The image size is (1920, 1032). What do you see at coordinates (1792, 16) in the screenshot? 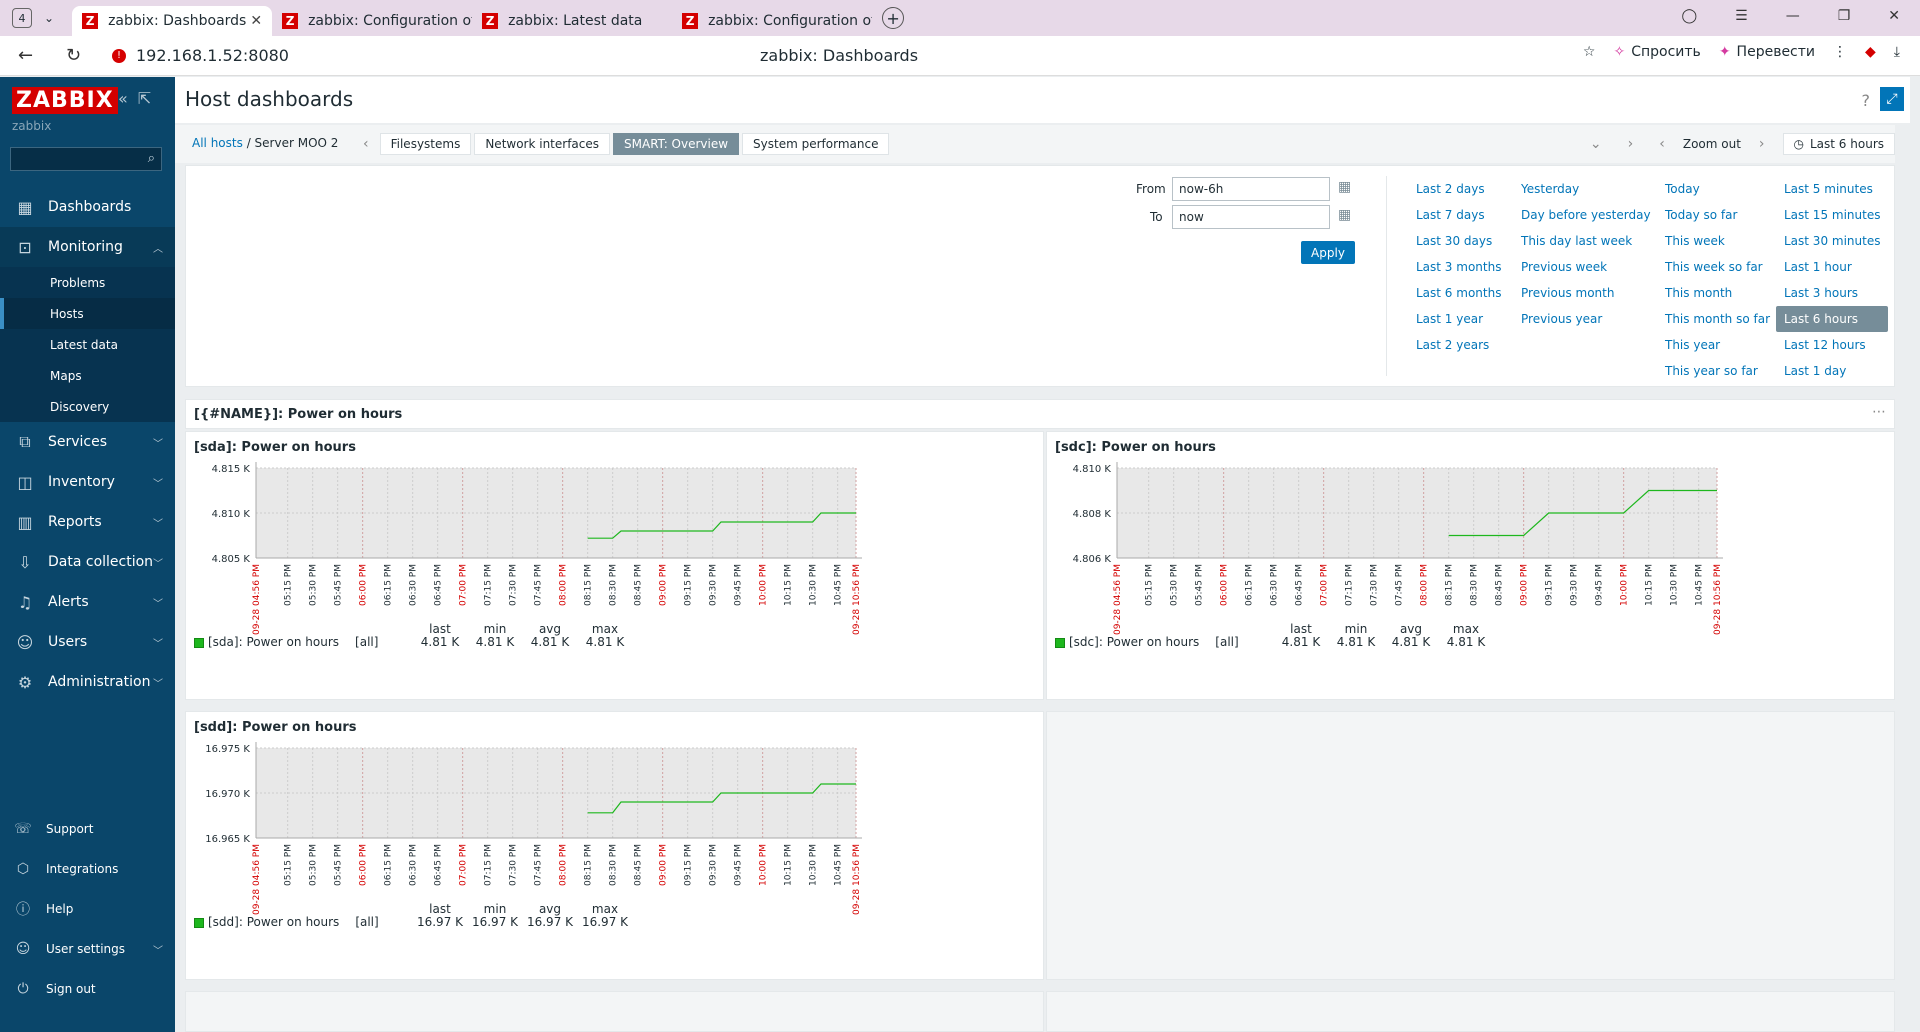
I see `minimize-icon: —` at bounding box center [1792, 16].